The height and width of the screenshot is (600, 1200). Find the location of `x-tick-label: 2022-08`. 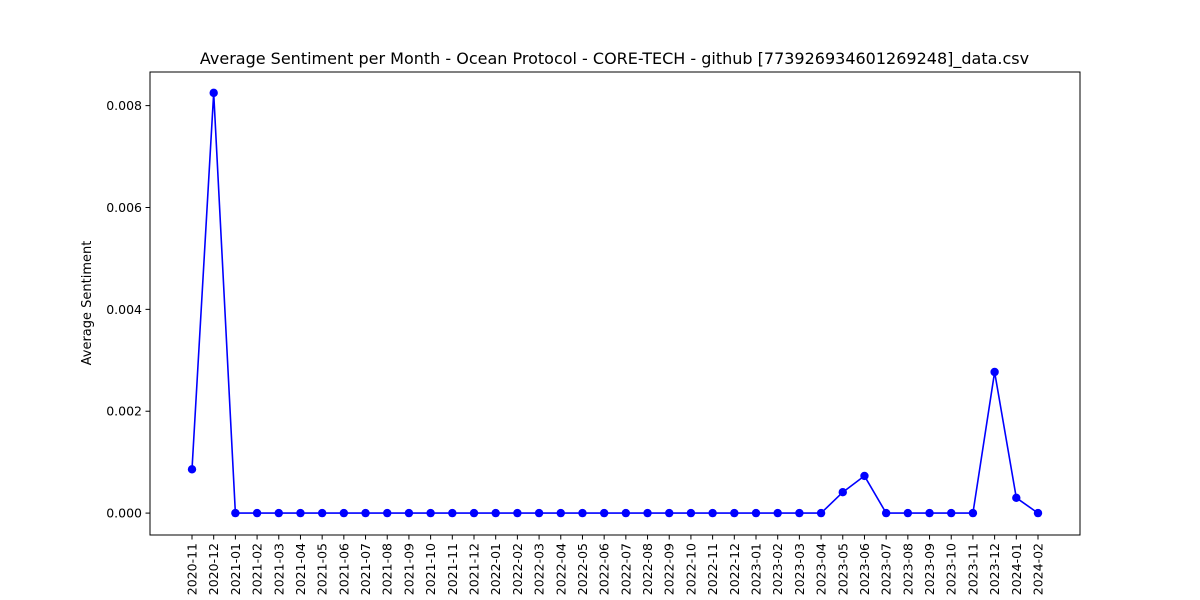

x-tick-label: 2022-08 is located at coordinates (647, 569).